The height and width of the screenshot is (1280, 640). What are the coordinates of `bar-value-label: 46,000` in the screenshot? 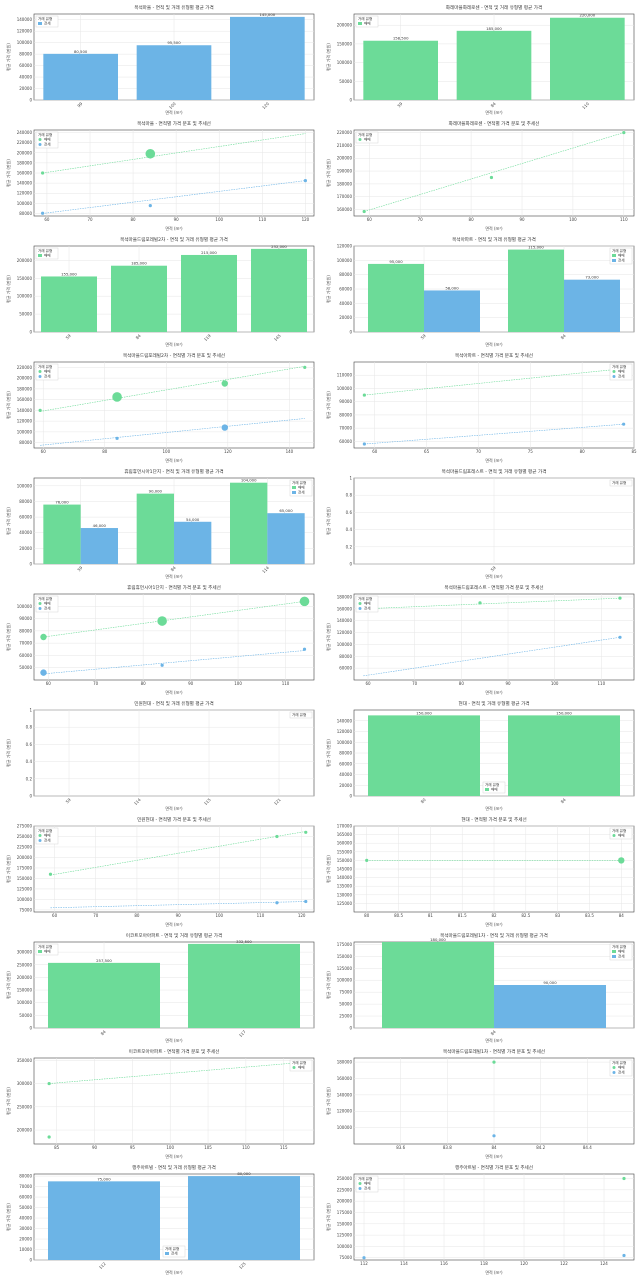 It's located at (100, 525).